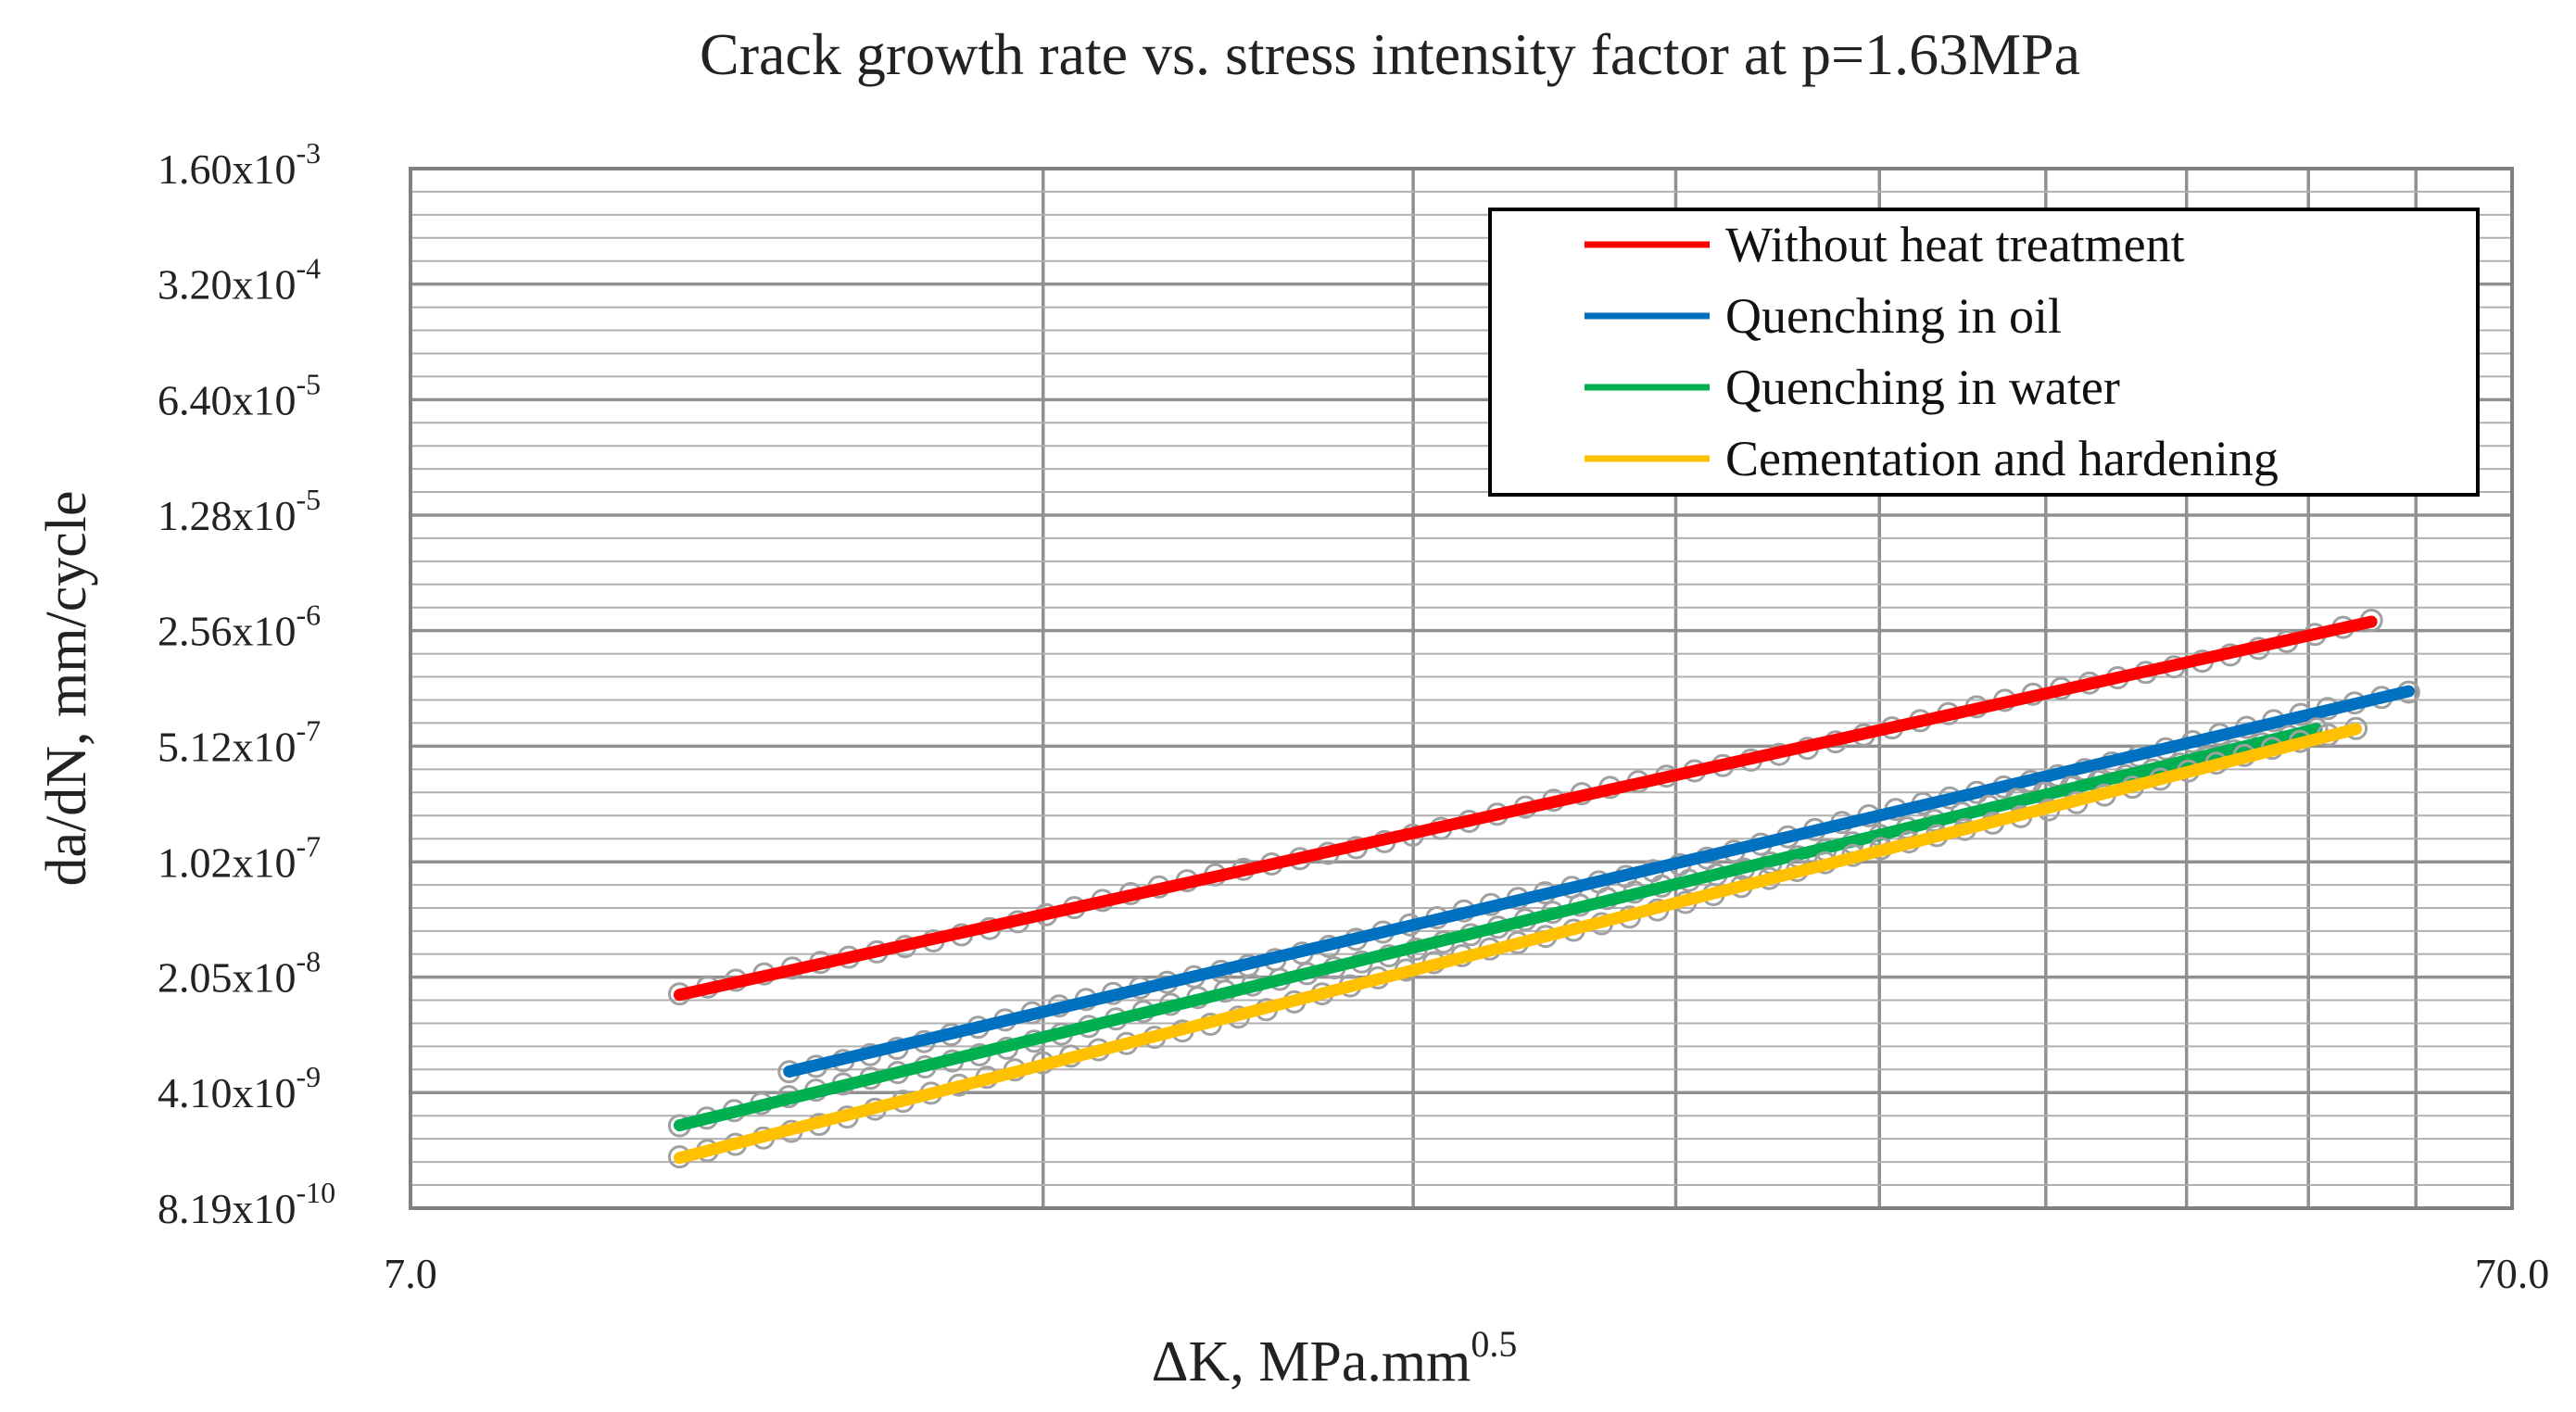  I want to click on y-tick-mantissa: 2.56x10, so click(227, 631).